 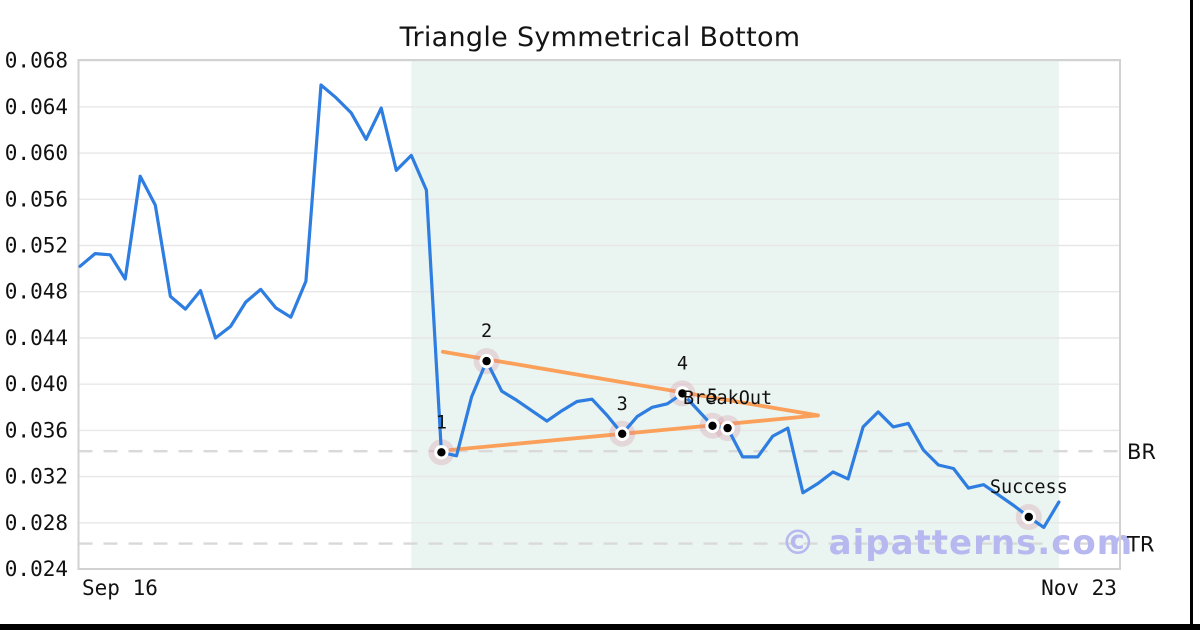 What do you see at coordinates (36, 153) in the screenshot?
I see `y-tick-label: 0.060` at bounding box center [36, 153].